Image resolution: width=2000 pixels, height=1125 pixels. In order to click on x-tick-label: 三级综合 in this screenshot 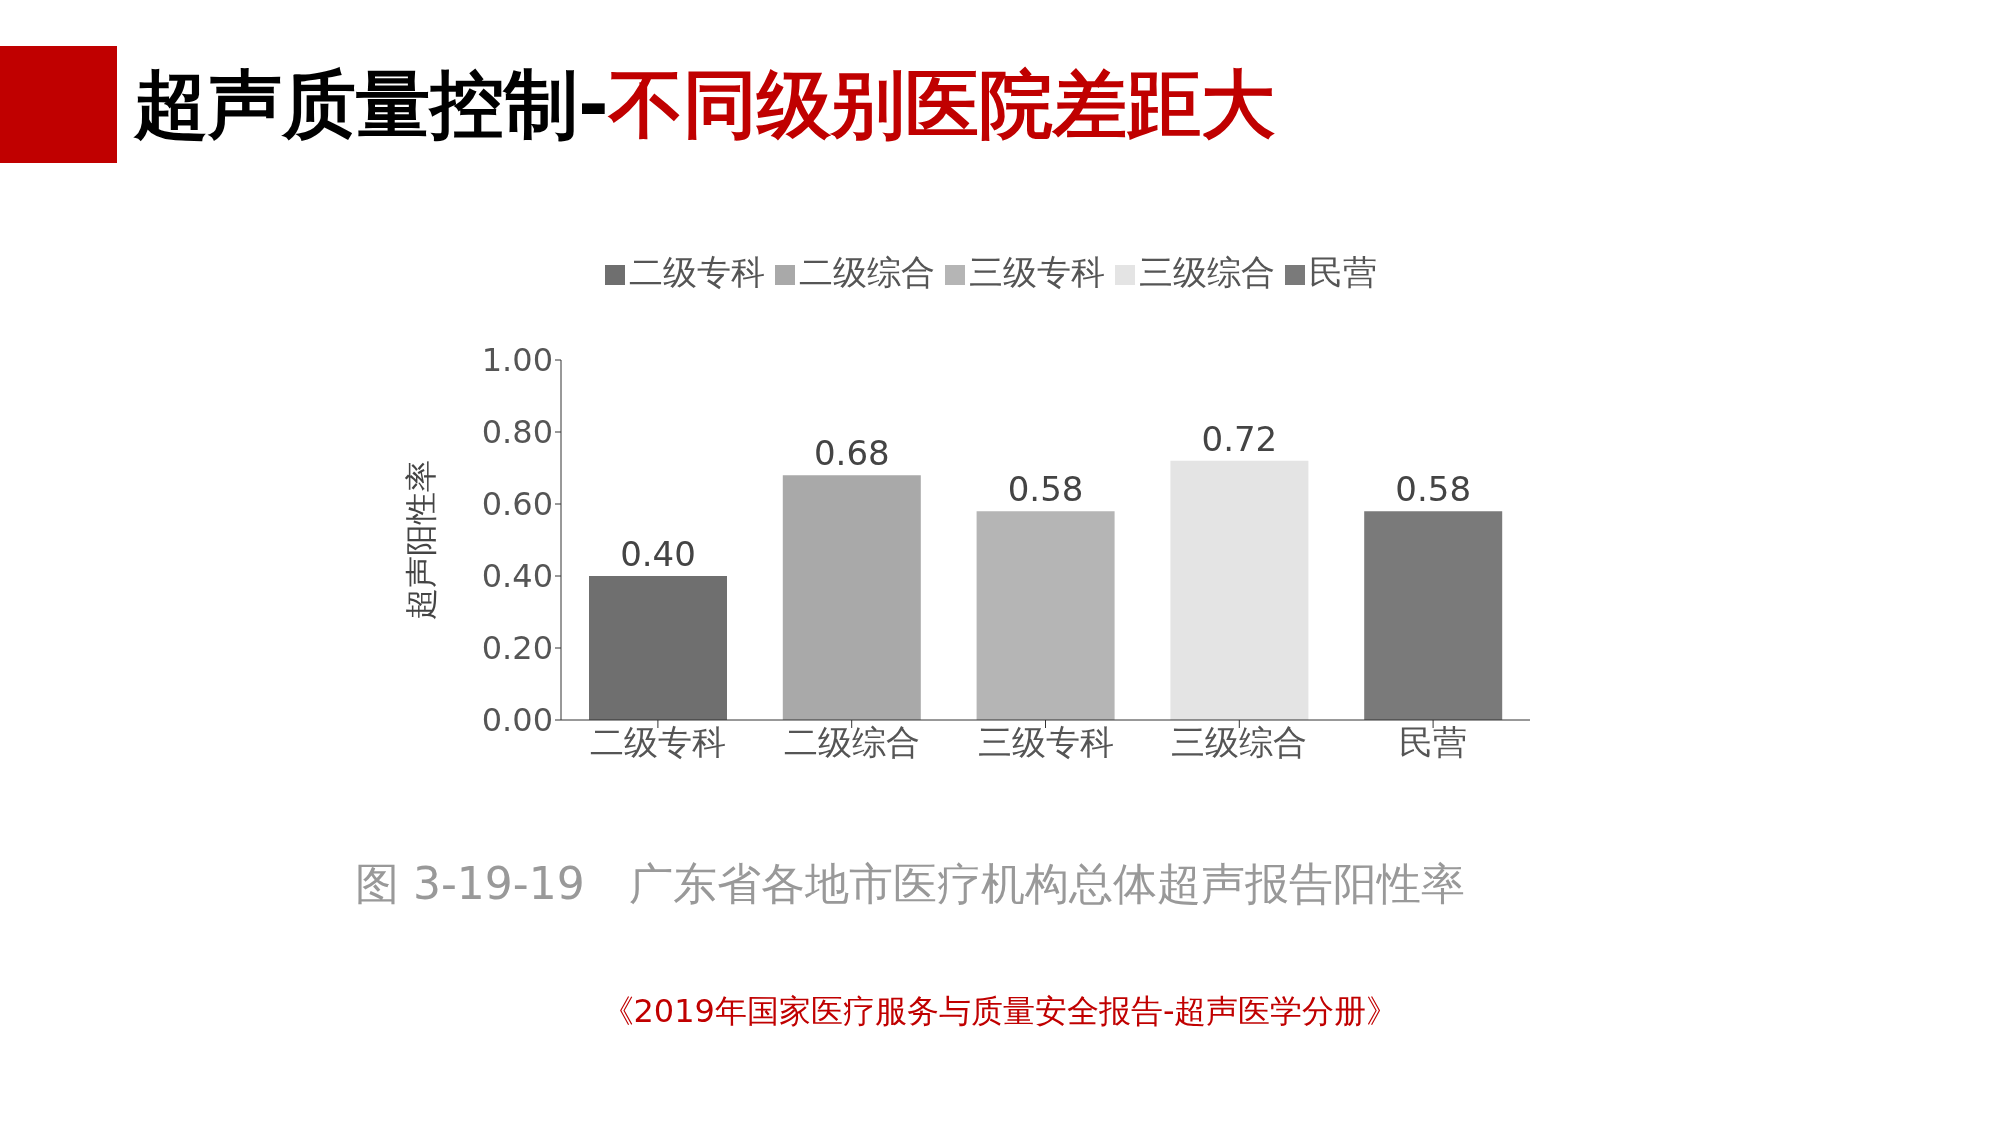, I will do `click(1239, 742)`.